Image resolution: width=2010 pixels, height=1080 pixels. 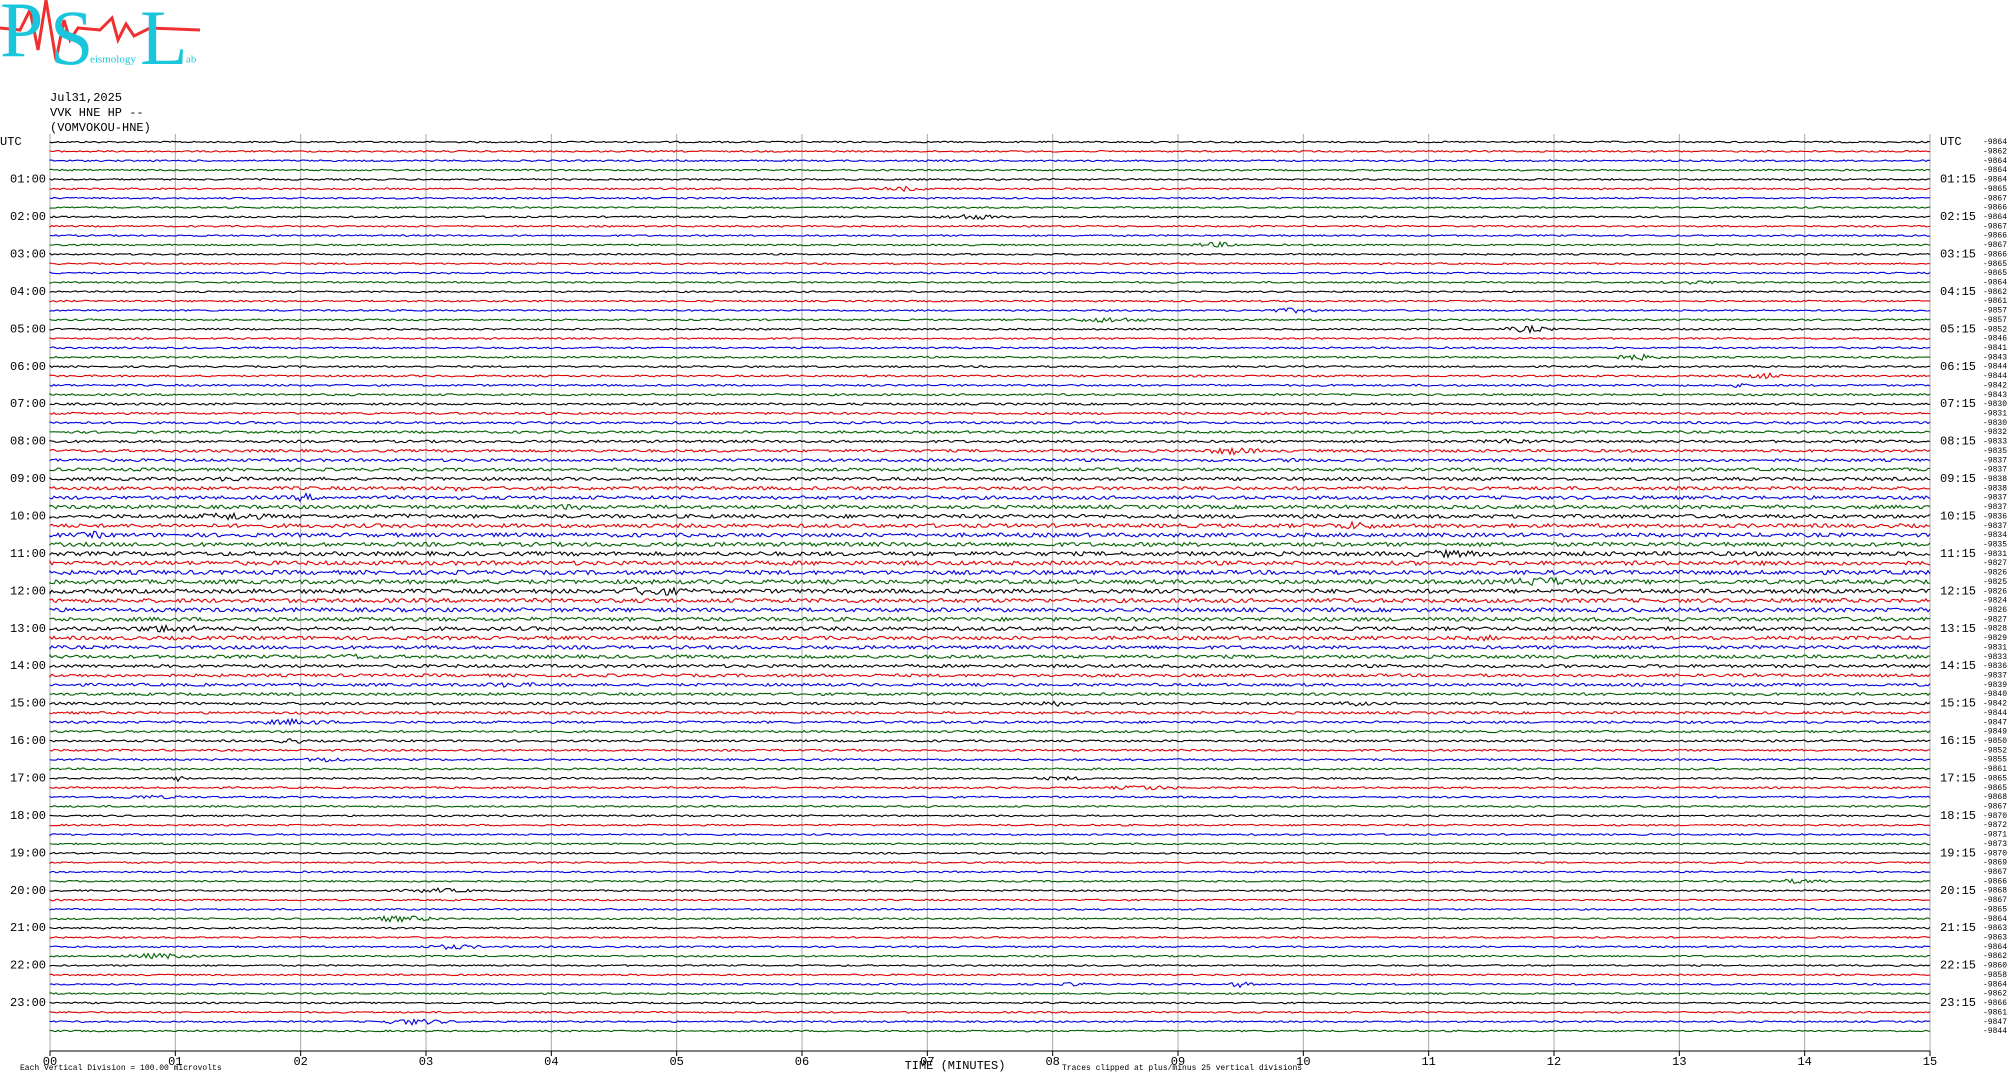 I want to click on left-hour-label: 13:00, so click(x=28, y=629).